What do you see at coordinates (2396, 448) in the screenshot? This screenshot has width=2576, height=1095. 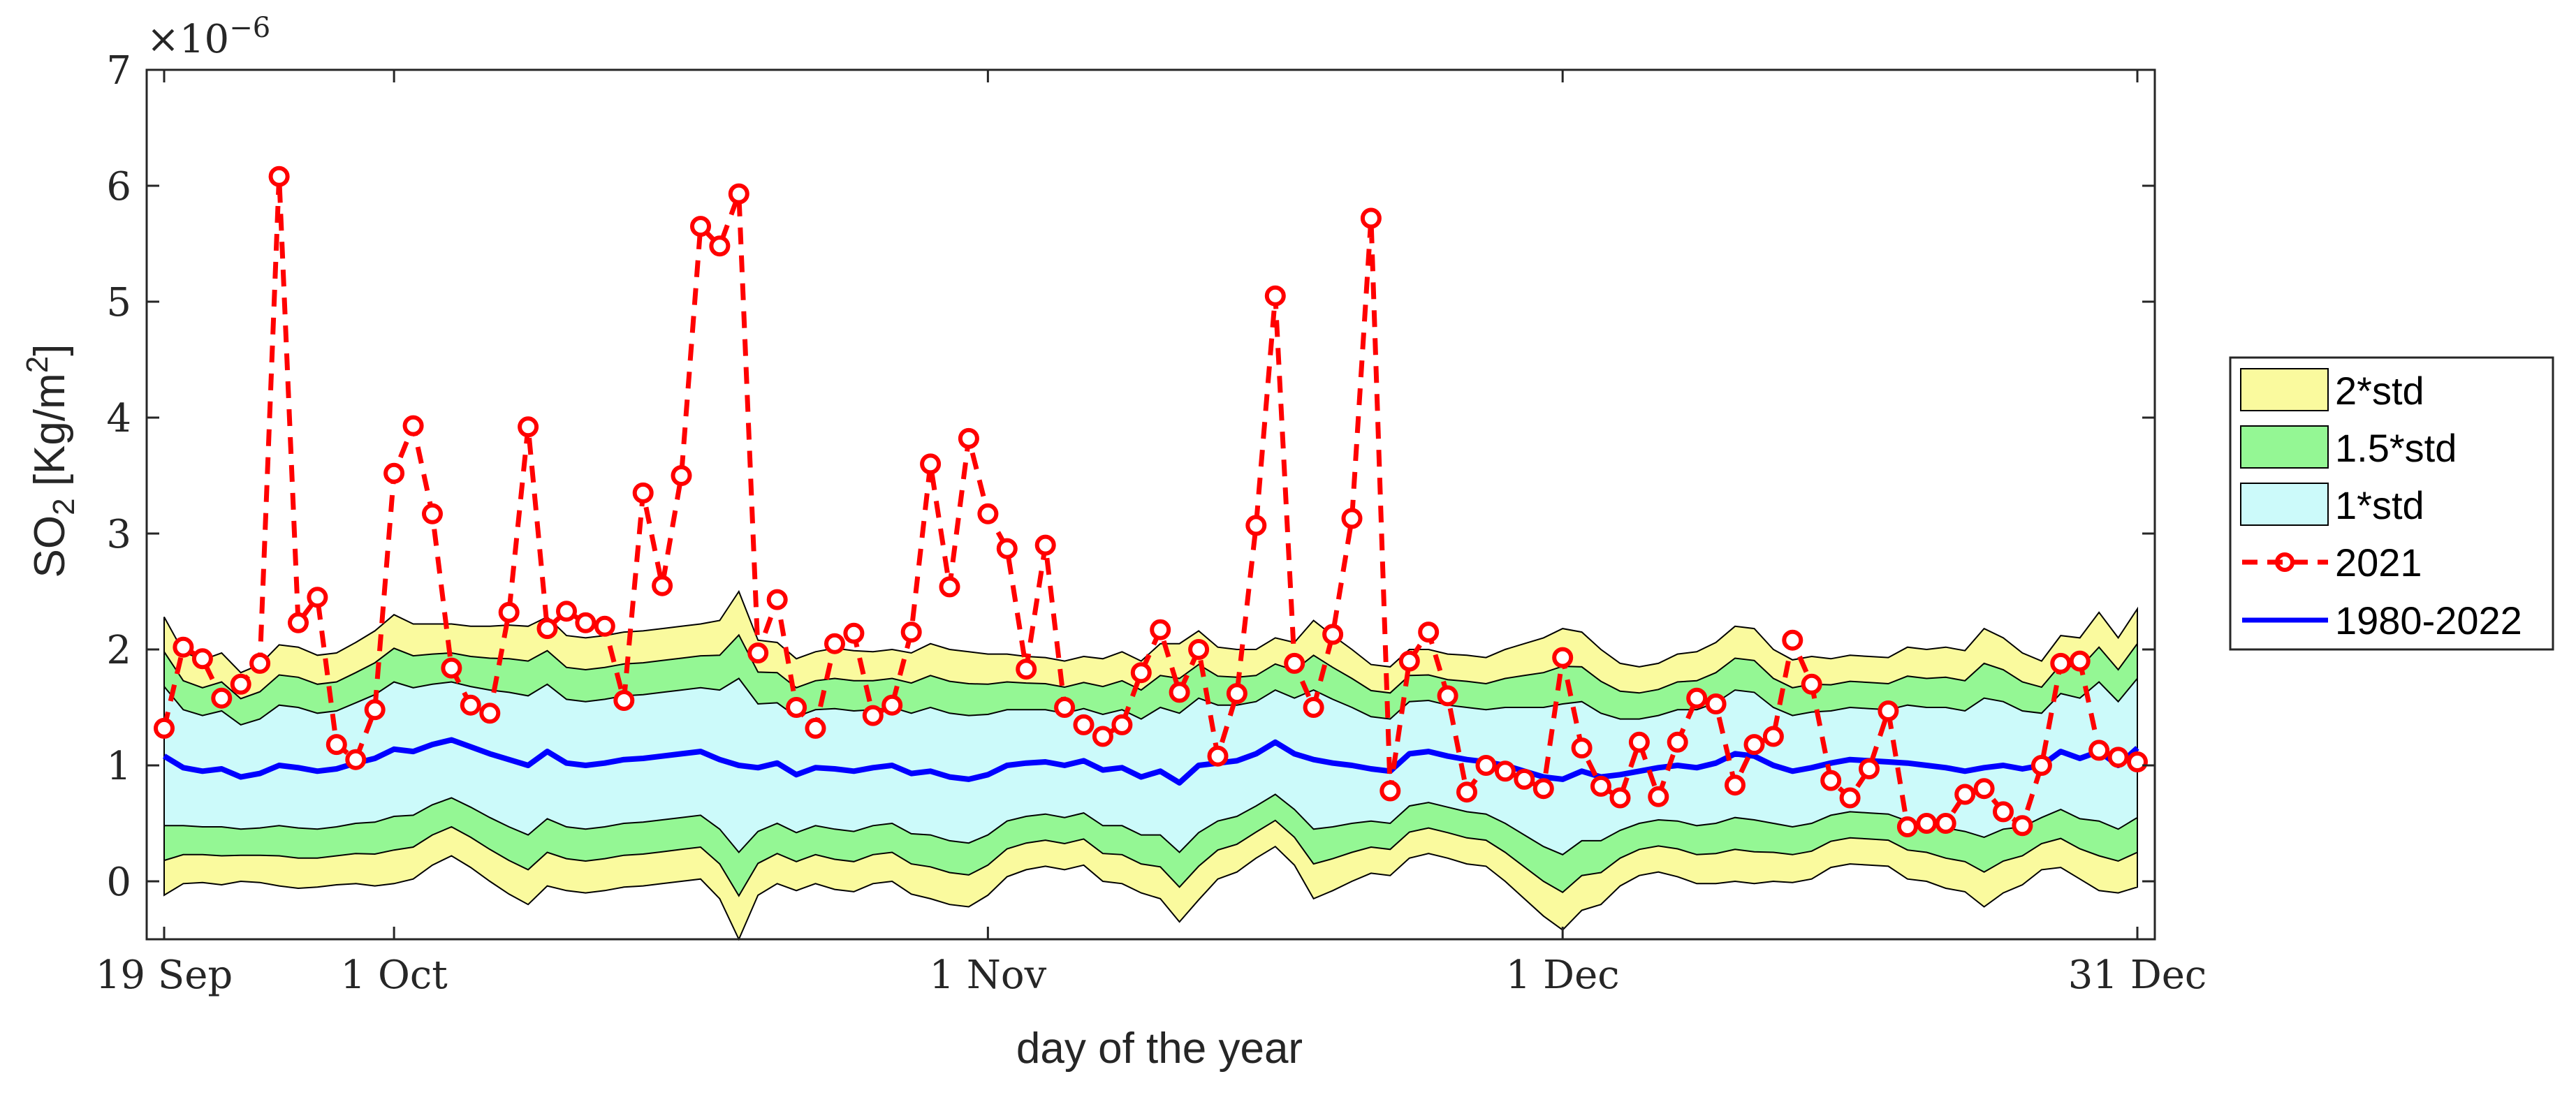 I see `legend-label-1-5std: 1.5*std` at bounding box center [2396, 448].